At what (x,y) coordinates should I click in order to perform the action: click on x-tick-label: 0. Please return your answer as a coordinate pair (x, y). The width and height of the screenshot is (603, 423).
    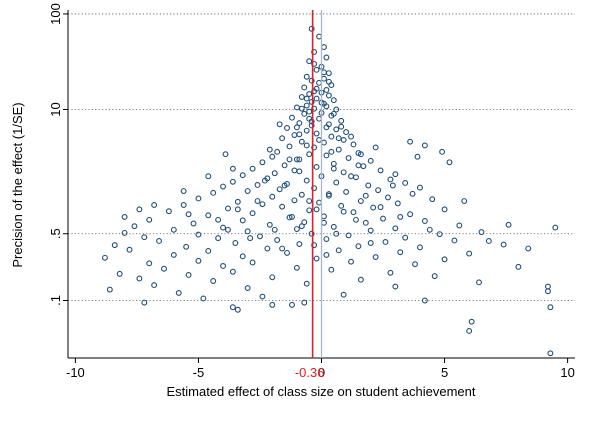
    Looking at the image, I should click on (321, 372).